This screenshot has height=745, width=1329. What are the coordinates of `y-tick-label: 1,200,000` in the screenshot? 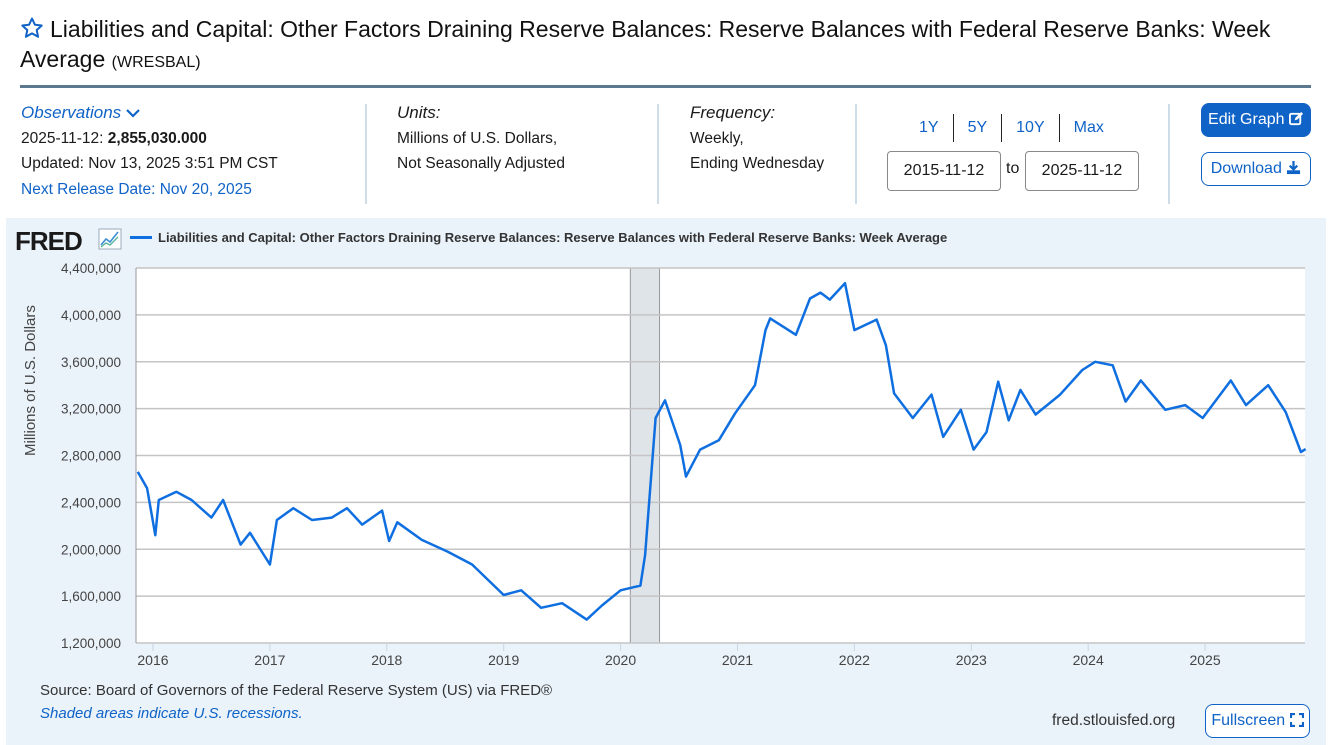 It's located at (91, 643).